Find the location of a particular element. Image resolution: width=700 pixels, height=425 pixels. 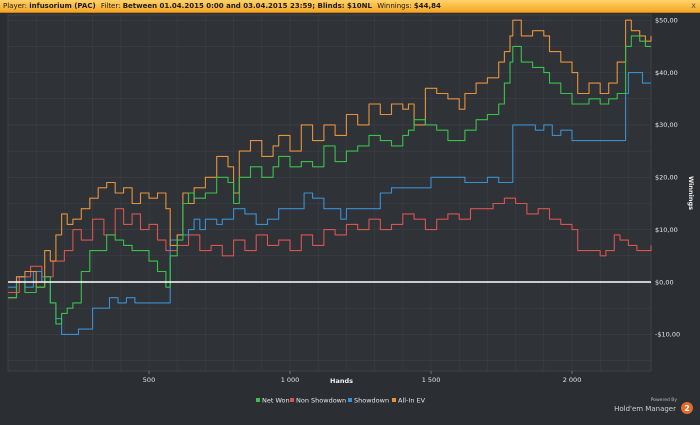

close-icon: x is located at coordinates (693, 5).